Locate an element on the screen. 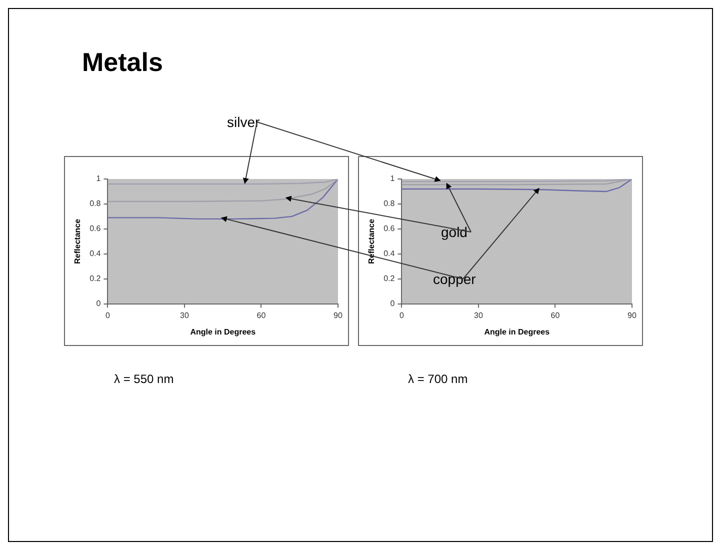 This screenshot has width=719, height=550. chart-title: Metals is located at coordinates (122, 62).